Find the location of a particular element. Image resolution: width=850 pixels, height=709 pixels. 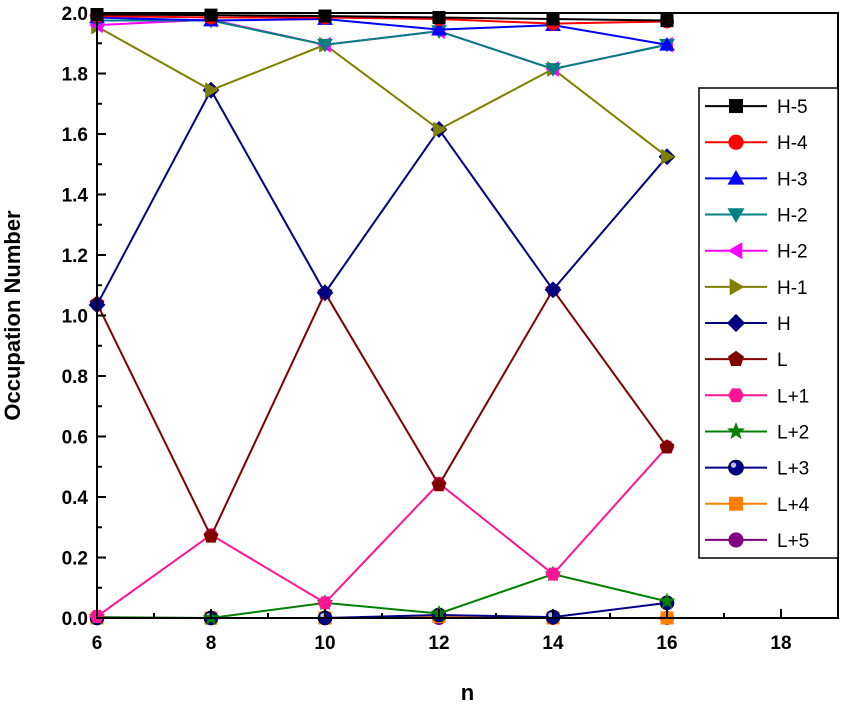

x-tick-label: 12 is located at coordinates (438, 643).